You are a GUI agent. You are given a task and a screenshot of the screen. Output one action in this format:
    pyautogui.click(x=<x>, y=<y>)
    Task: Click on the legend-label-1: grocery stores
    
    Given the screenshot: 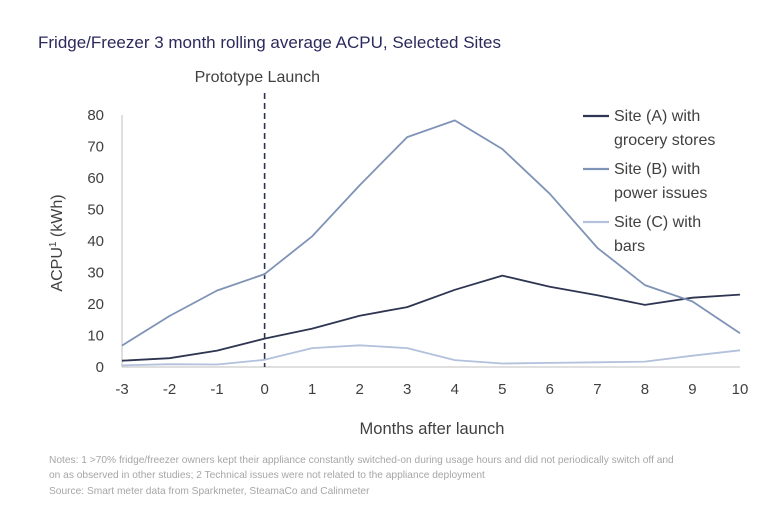 What is the action you would take?
    pyautogui.click(x=664, y=140)
    